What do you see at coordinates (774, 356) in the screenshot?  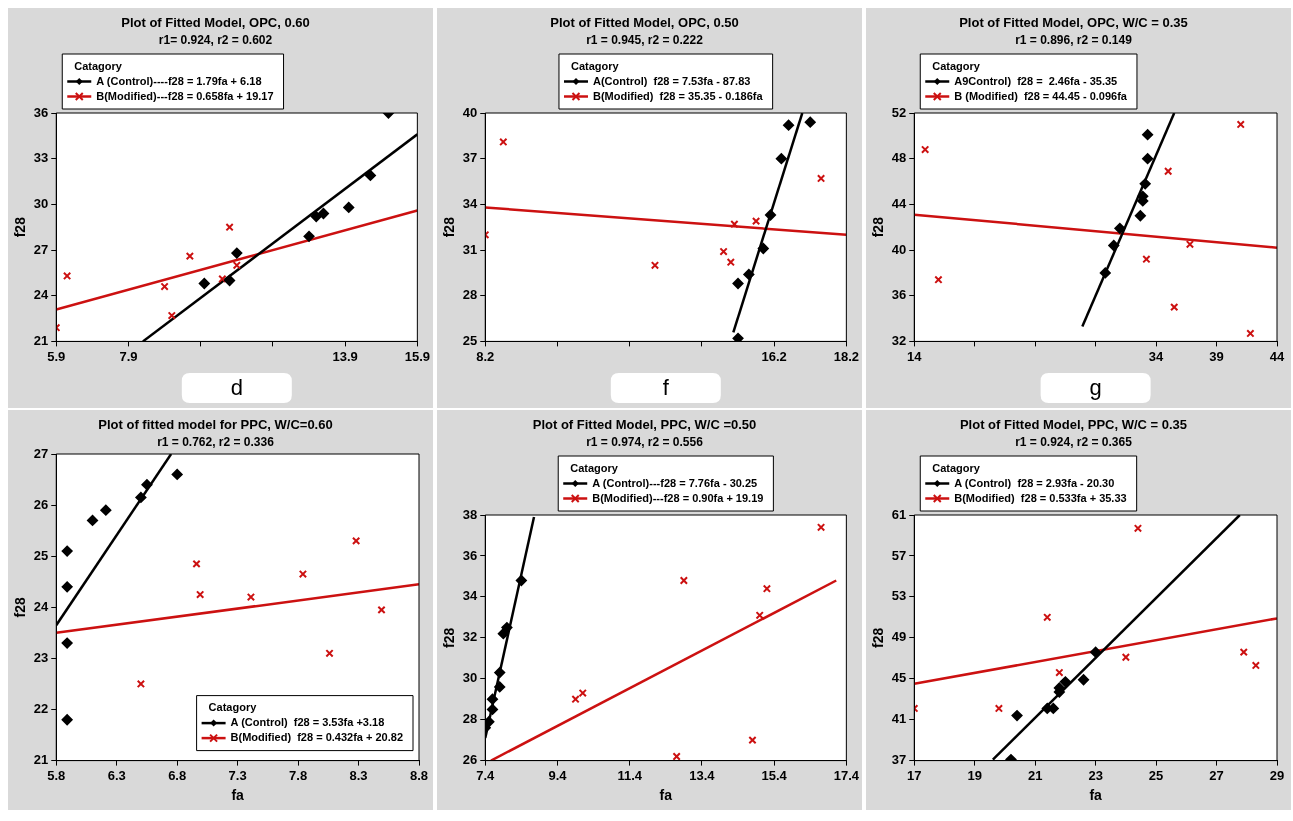 I see `x-tick-label: 16.2` at bounding box center [774, 356].